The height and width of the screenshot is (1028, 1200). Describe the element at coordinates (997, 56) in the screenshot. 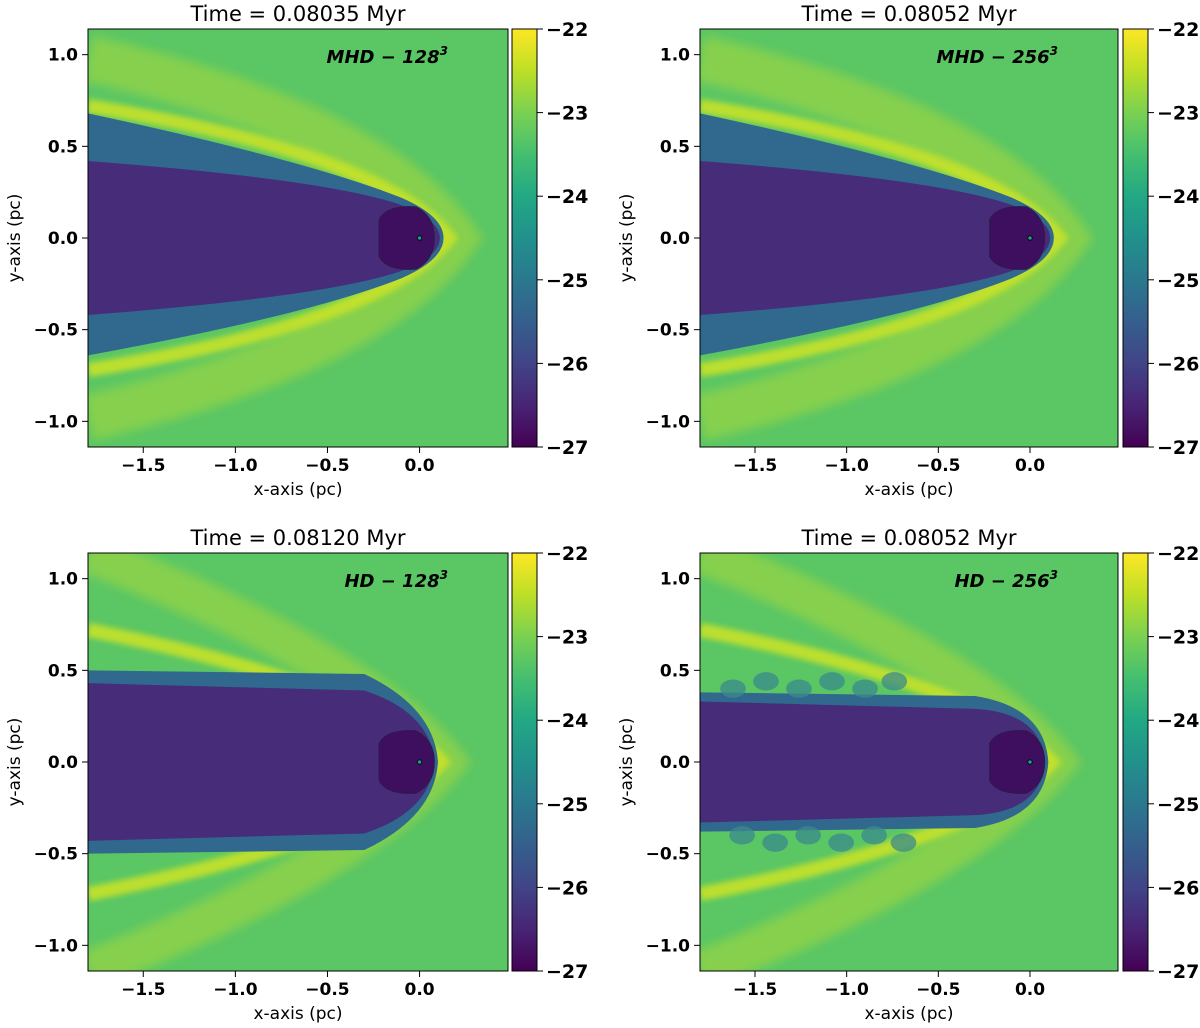

I see `run-label: MHD − 2563` at that location.